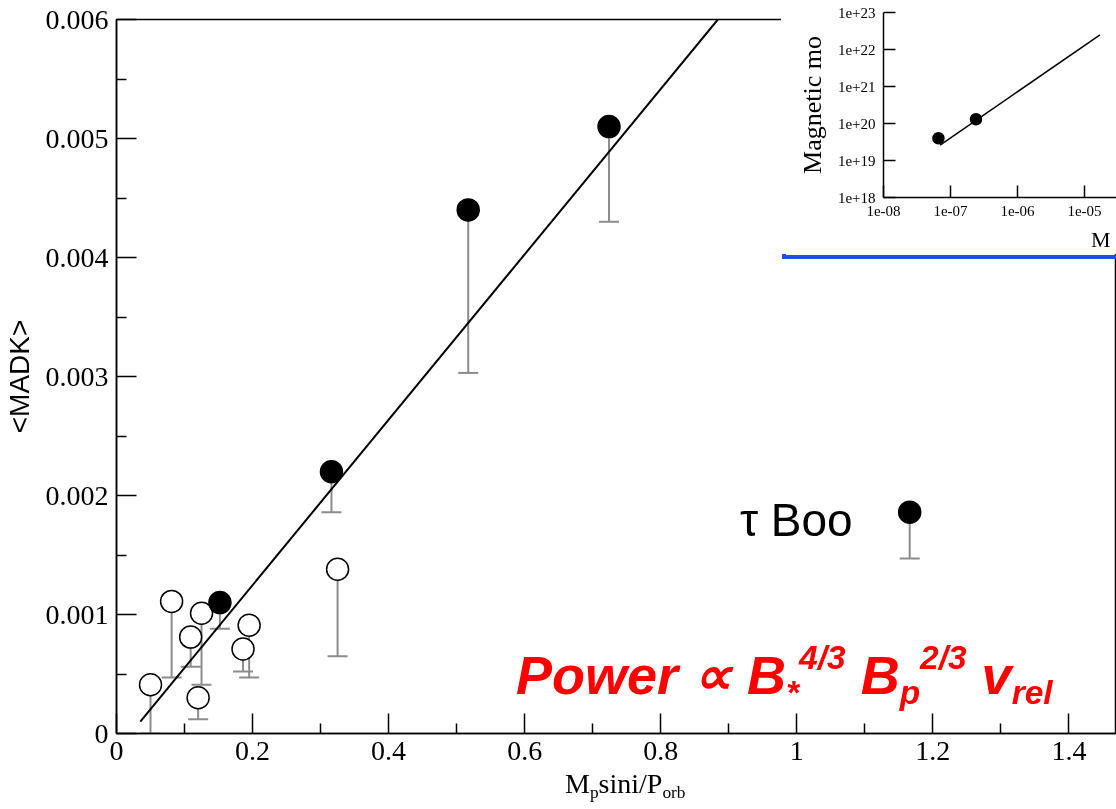 This screenshot has width=1116, height=809. Describe the element at coordinates (951, 210) in the screenshot. I see `x-tick-label: 1e-07` at that location.